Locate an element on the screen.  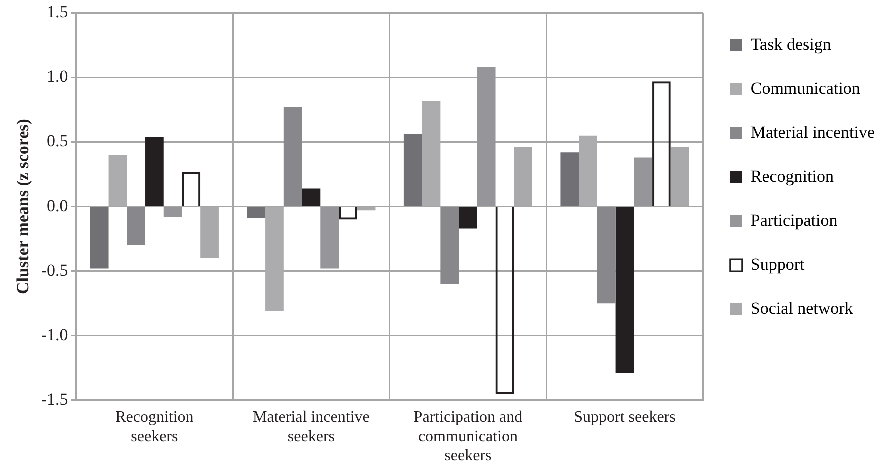
x-tick-label: Support seekers is located at coordinates (625, 417).